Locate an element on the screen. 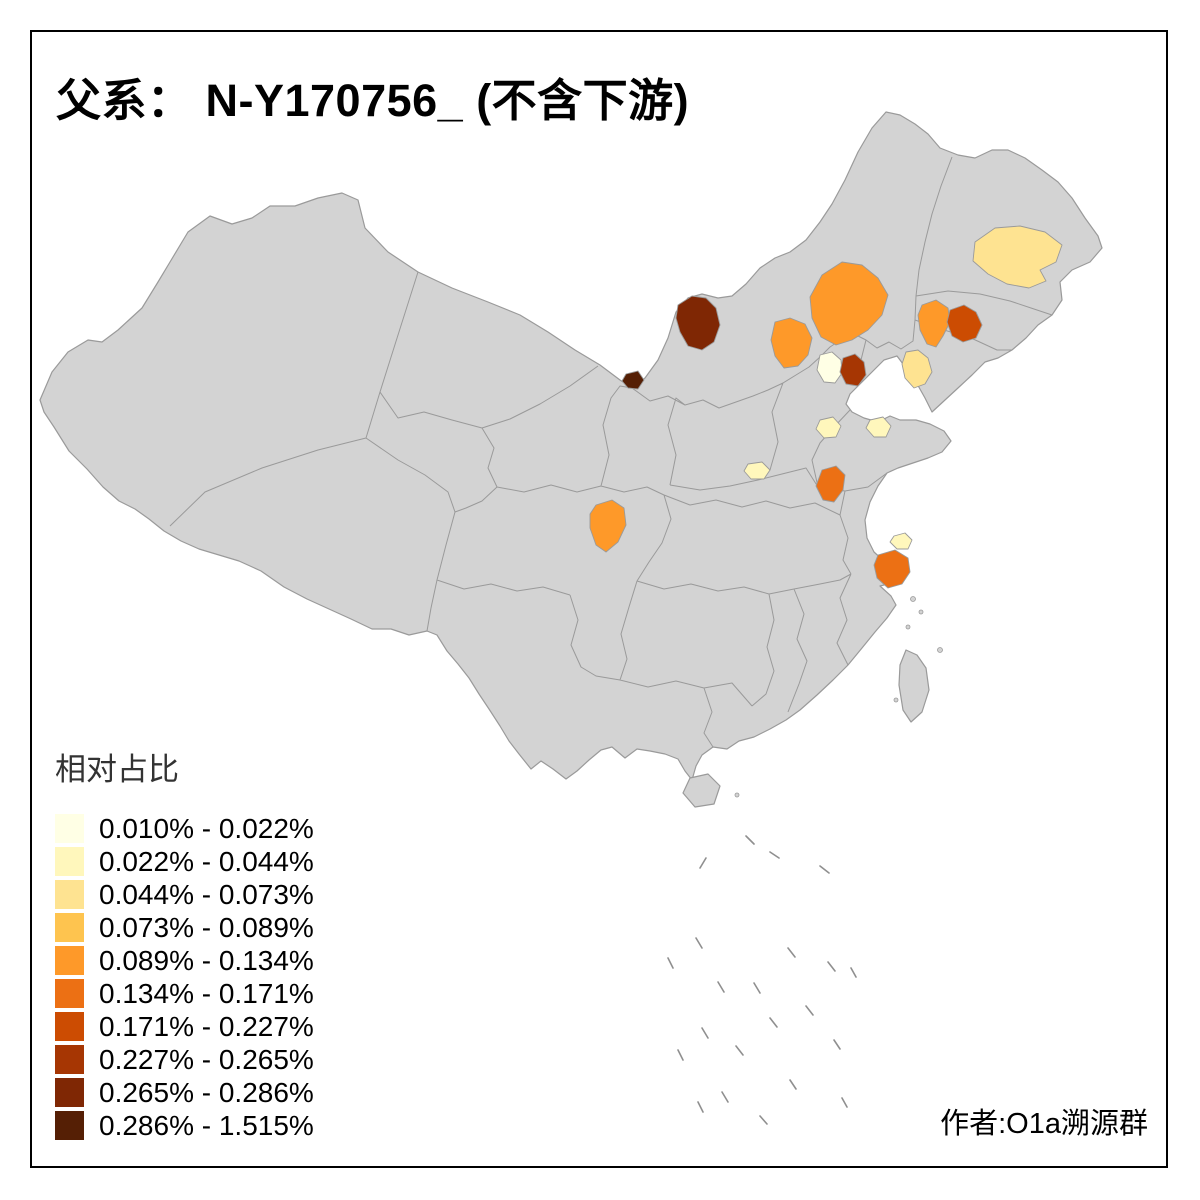 This screenshot has width=1200, height=1200. legend-label: 0.022% - 0.044% is located at coordinates (206, 861).